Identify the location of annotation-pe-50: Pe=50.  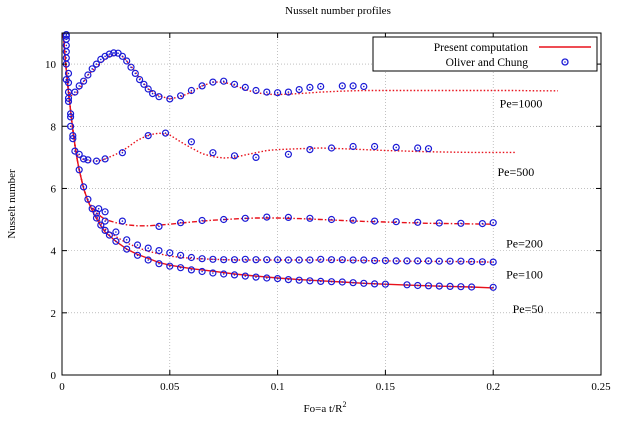
(528, 309).